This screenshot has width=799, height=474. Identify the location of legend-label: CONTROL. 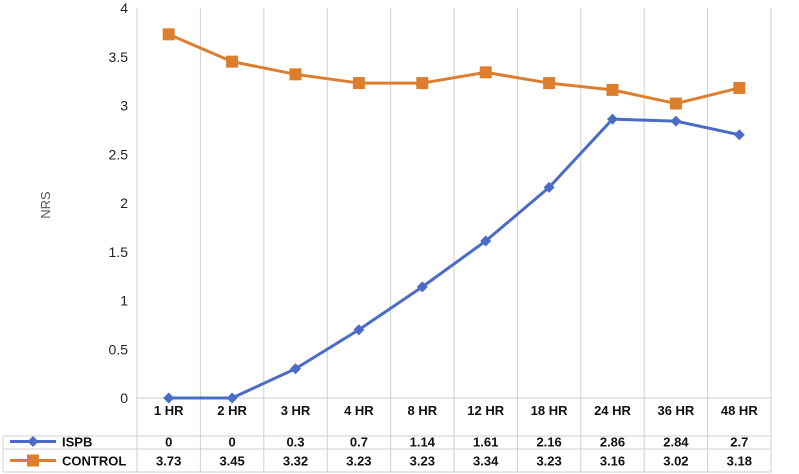
(94, 461).